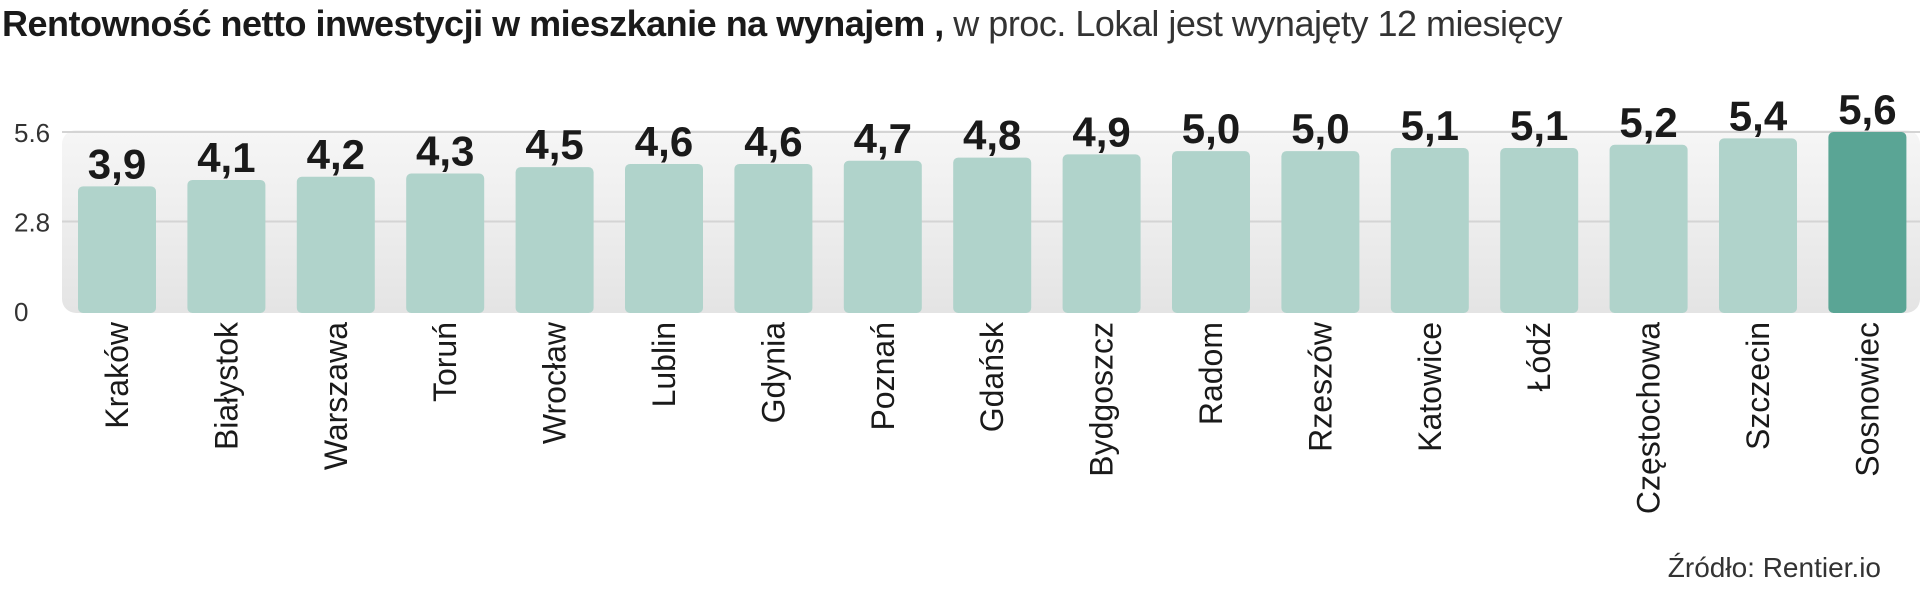 The image size is (1920, 596). What do you see at coordinates (1258, 23) in the screenshot?
I see `chart-subtitle: w proc. Lokal jest wynajęty 12 miesięcy` at bounding box center [1258, 23].